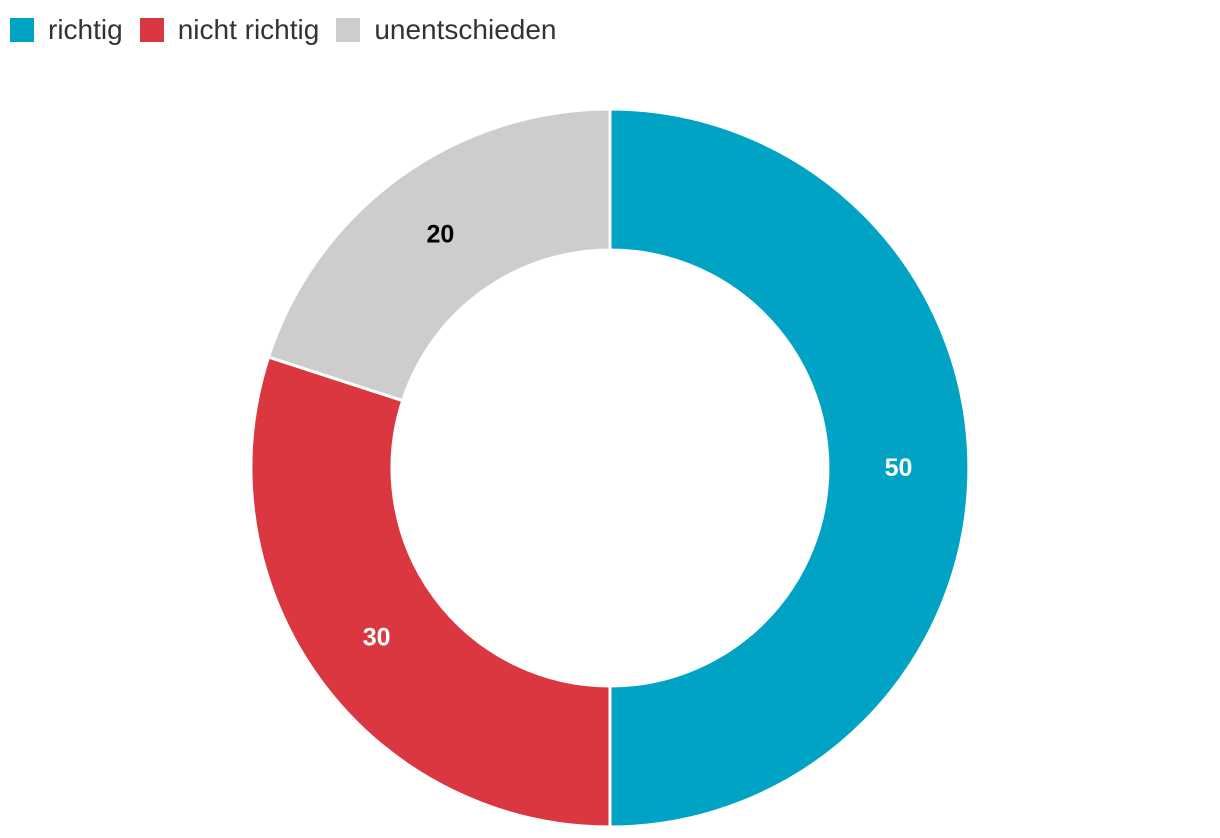 Image resolution: width=1220 pixels, height=838 pixels. What do you see at coordinates (248, 29) in the screenshot?
I see `legend-label-nicht-richtig: nicht richtig` at bounding box center [248, 29].